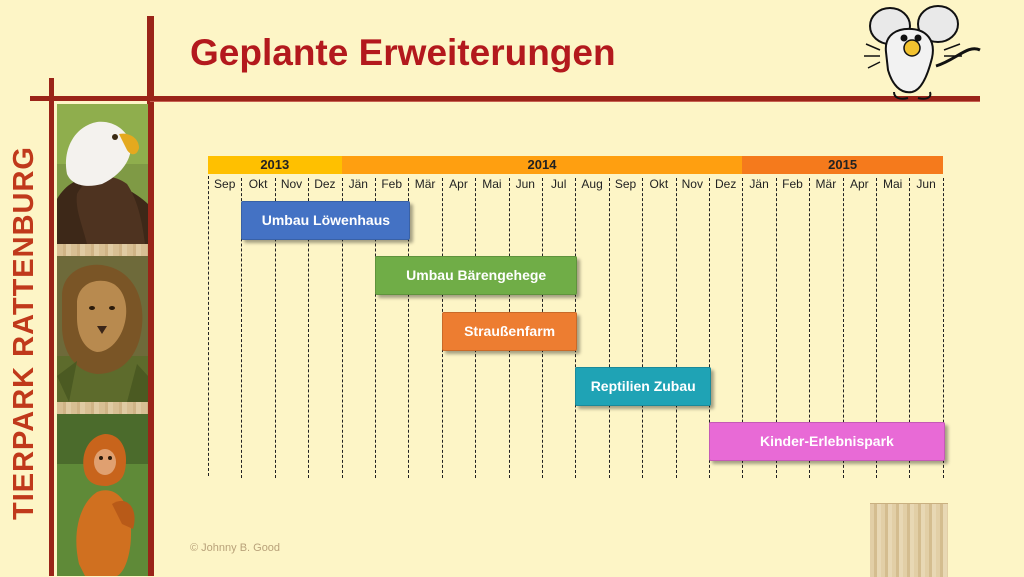 The image size is (1024, 577). I want to click on papyrus-decoration, so click(909, 540).